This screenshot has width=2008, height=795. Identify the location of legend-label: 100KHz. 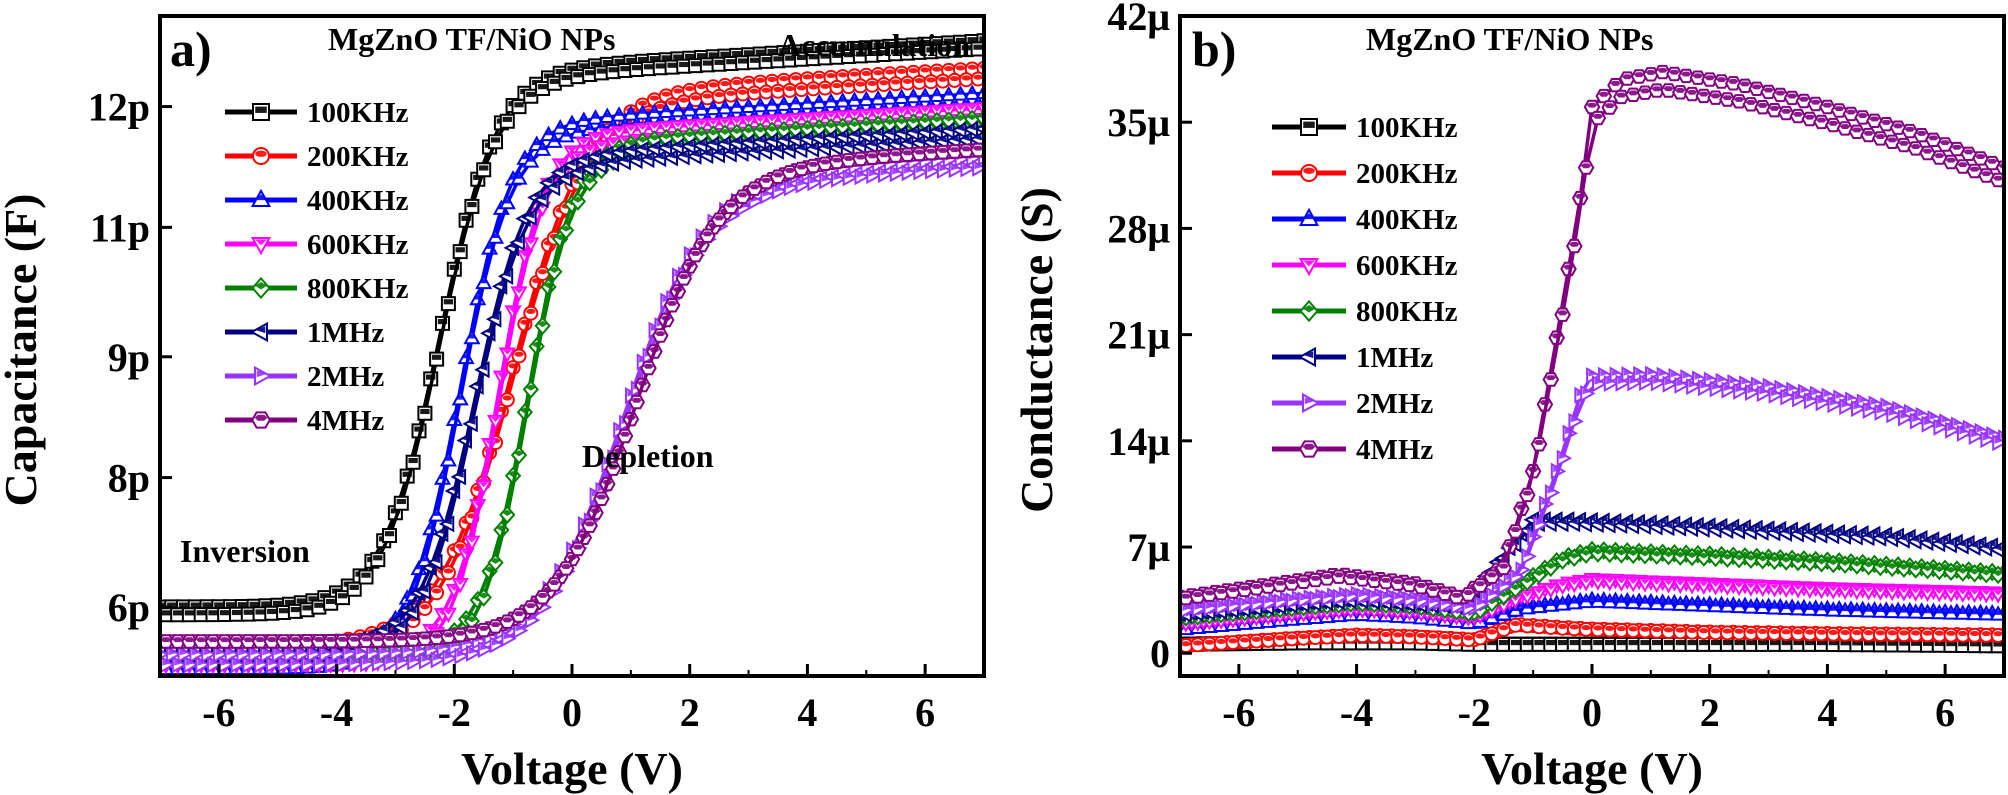
(358, 113).